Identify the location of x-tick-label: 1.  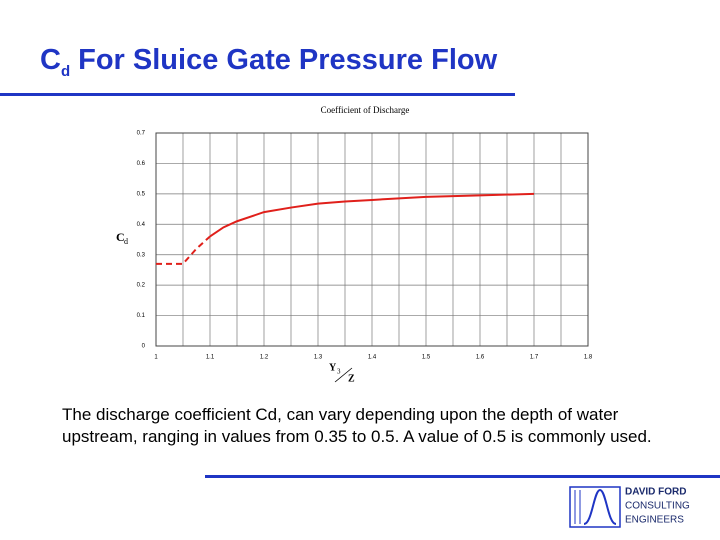
(156, 358).